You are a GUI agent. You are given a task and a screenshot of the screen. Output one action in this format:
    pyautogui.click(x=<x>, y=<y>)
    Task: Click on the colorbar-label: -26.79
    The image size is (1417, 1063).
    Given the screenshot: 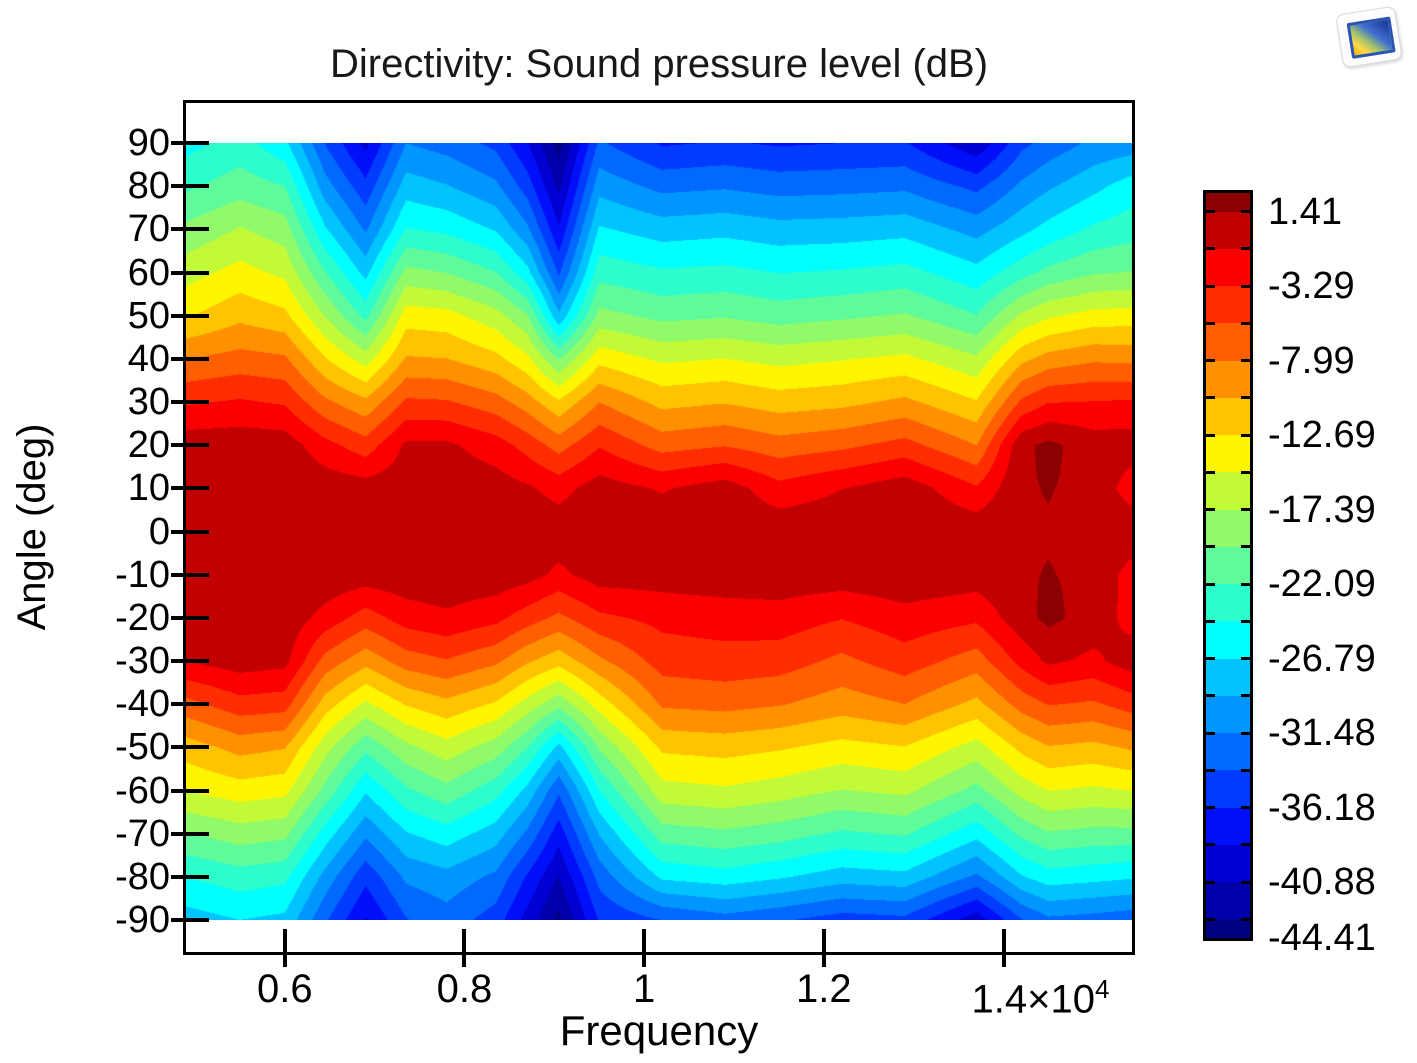 What is the action you would take?
    pyautogui.click(x=1322, y=658)
    